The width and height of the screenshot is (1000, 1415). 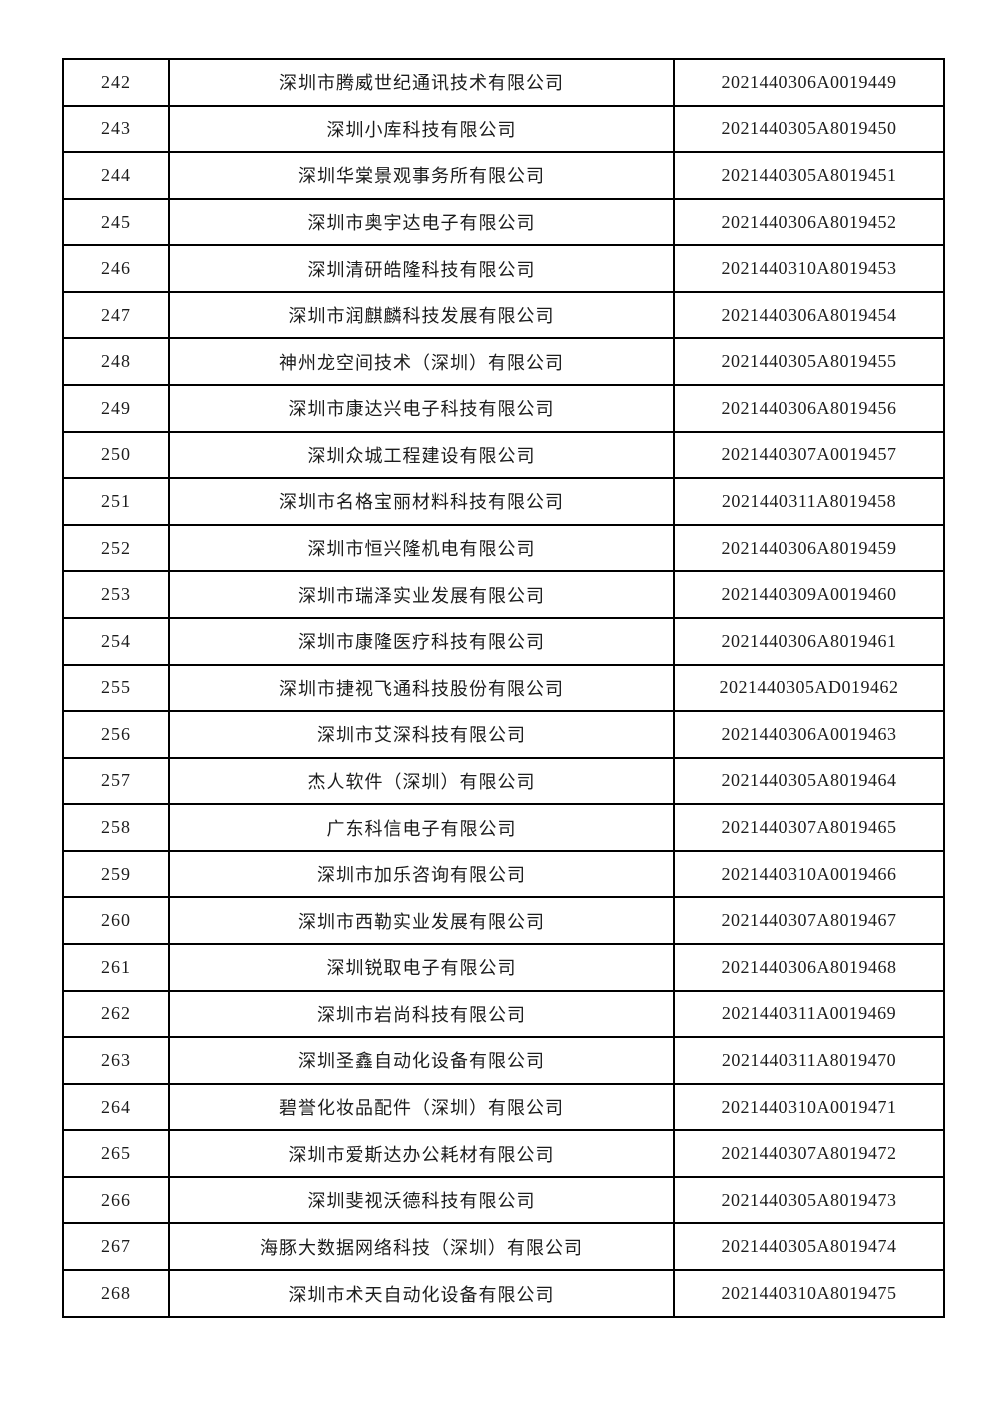 I want to click on registration-code: 2021440306A8019454, so click(x=809, y=315).